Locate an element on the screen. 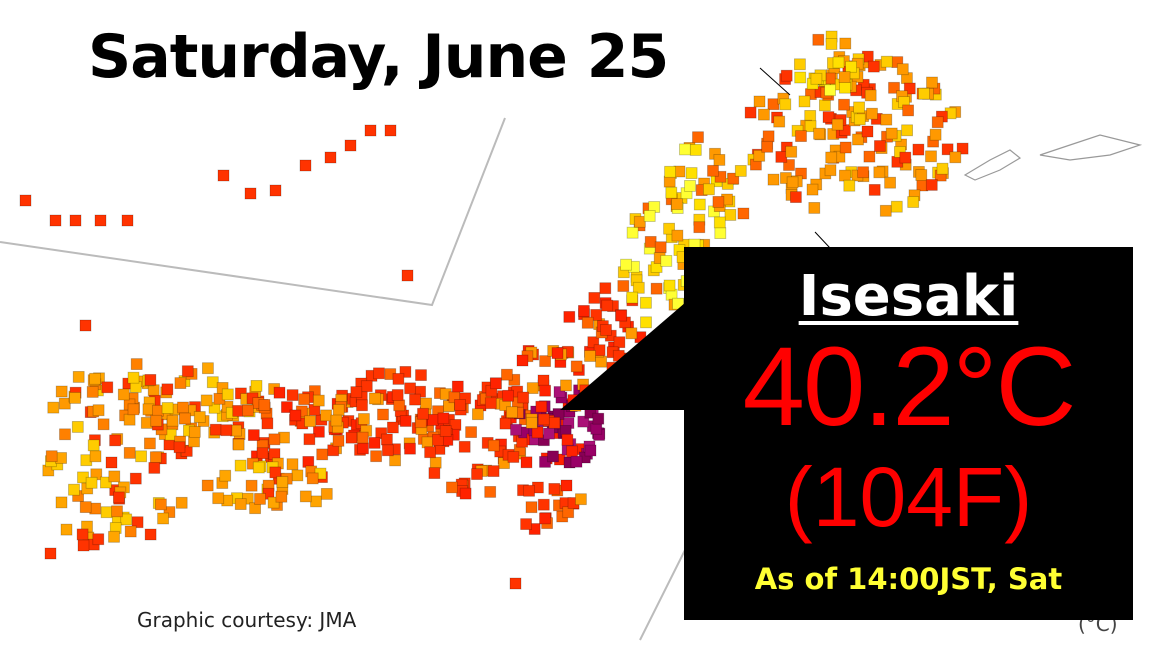 The image size is (1150, 647). leader-line is located at coordinates (775, 81).